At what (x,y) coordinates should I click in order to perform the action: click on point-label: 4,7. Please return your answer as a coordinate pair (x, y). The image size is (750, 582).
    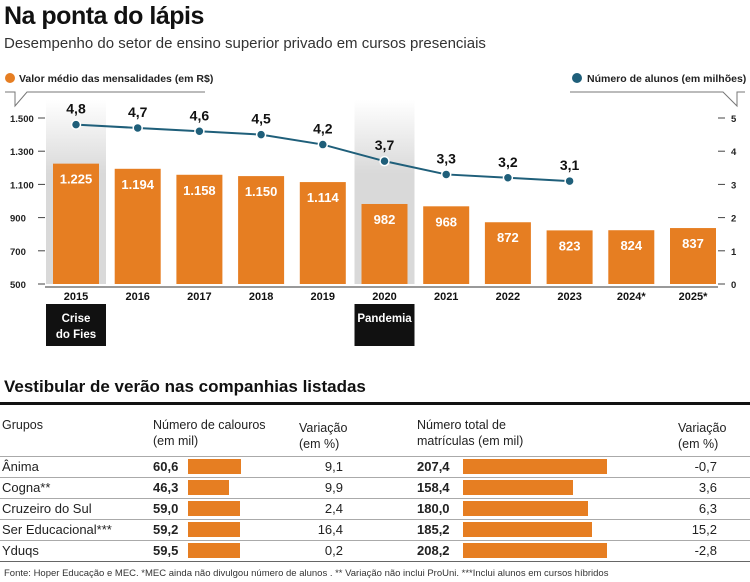
    Looking at the image, I should click on (138, 112).